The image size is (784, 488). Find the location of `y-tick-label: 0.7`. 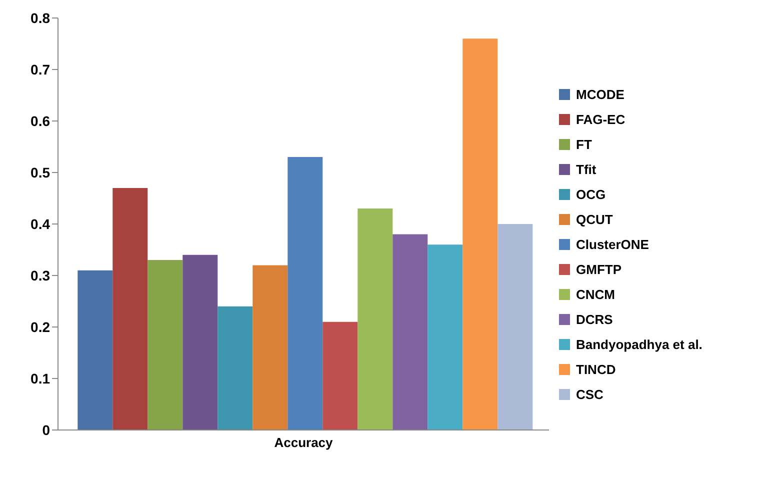

y-tick-label: 0.7 is located at coordinates (40, 69).